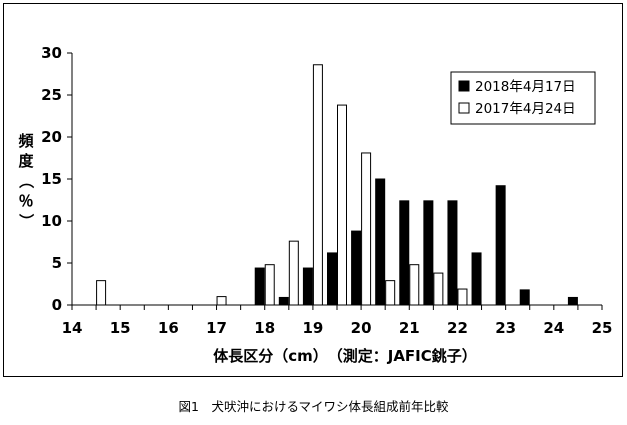 The height and width of the screenshot is (425, 627). What do you see at coordinates (51, 221) in the screenshot?
I see `y-tick-label: 10` at bounding box center [51, 221].